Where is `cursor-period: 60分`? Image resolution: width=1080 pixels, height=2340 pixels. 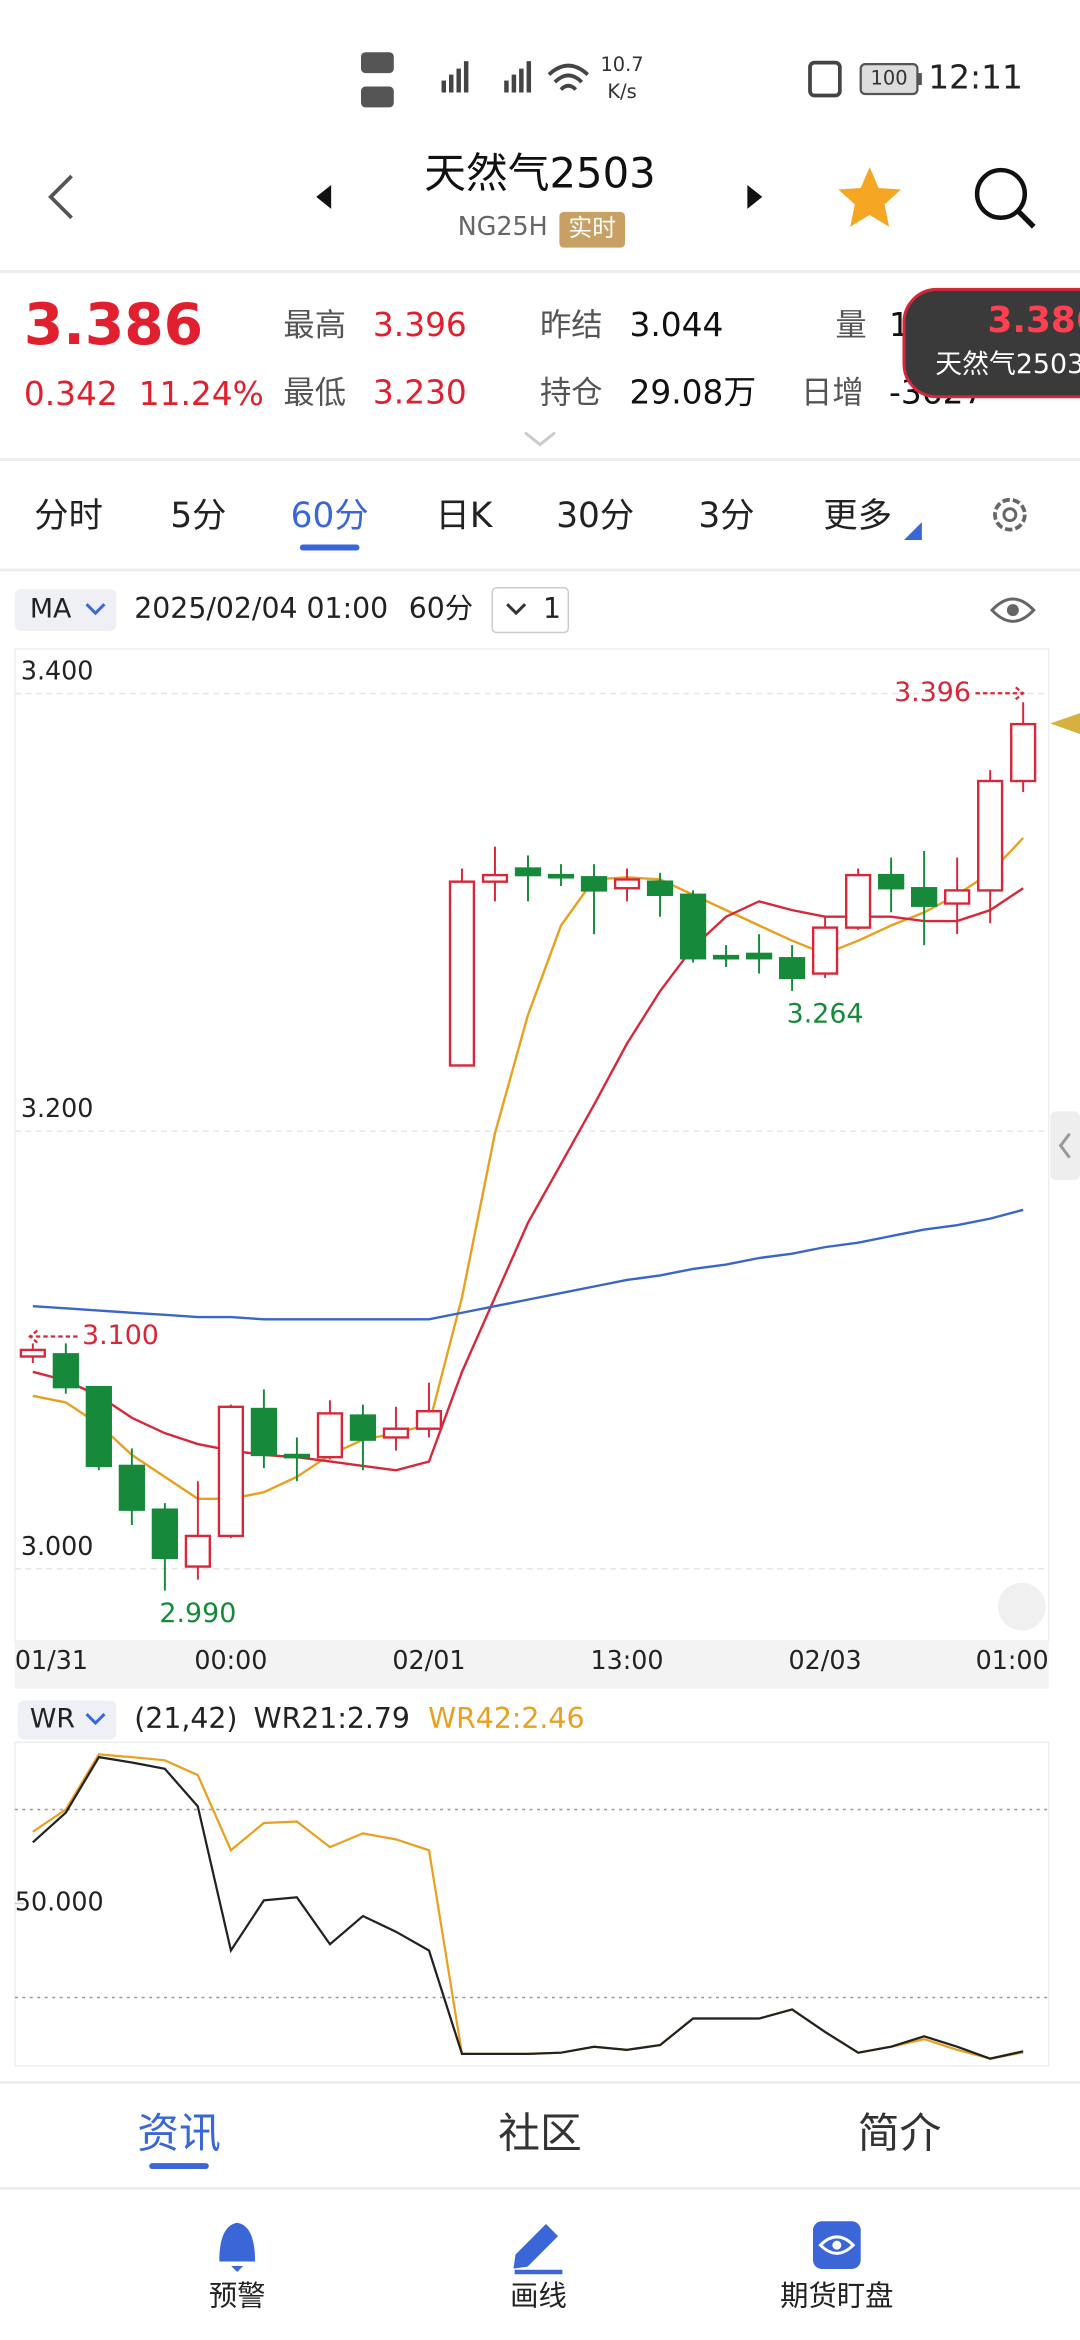
cursor-period: 60分 is located at coordinates (441, 608).